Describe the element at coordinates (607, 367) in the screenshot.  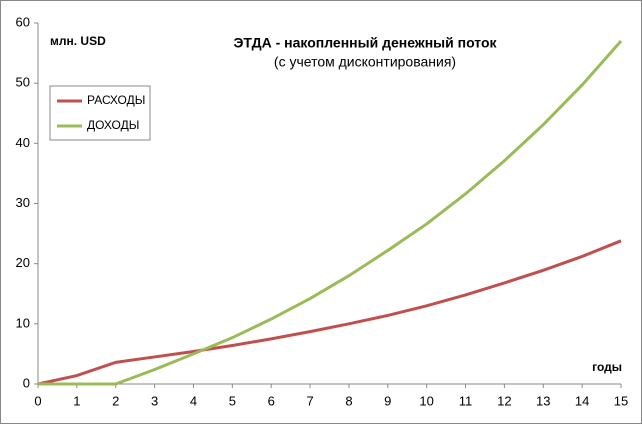
I see `x-axis-label: годы` at that location.